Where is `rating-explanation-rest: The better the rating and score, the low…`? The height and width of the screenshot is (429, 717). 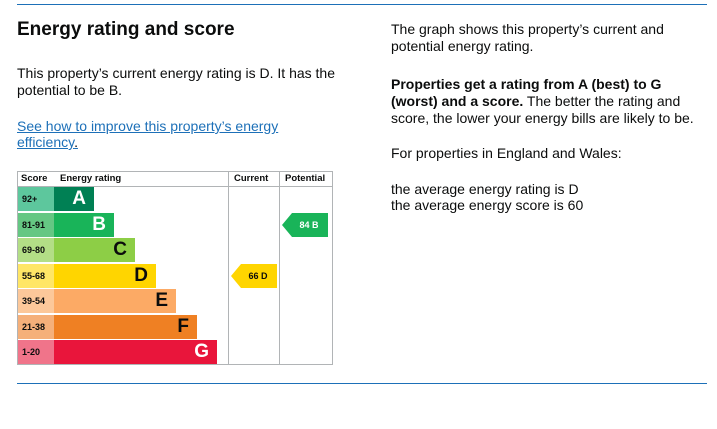
rating-explanation-rest: The better the rating and score, the low… is located at coordinates (542, 109).